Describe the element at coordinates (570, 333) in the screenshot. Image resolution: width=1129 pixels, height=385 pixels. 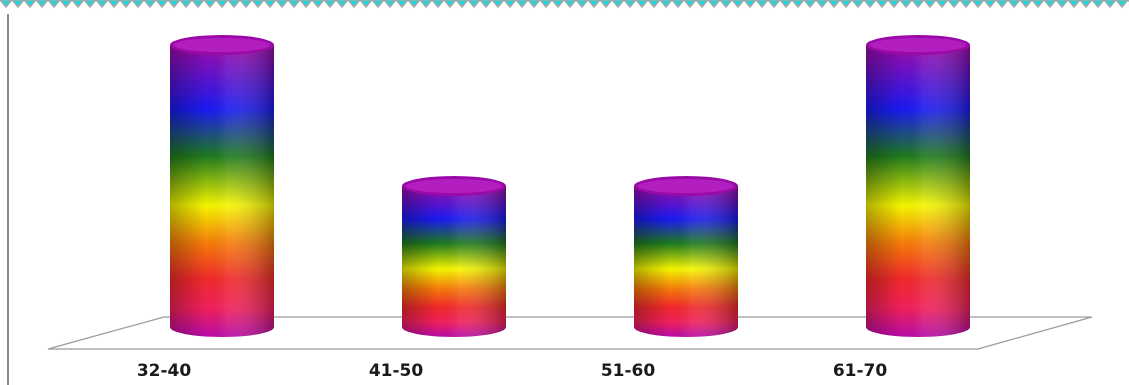
I see `chart-floor` at that location.